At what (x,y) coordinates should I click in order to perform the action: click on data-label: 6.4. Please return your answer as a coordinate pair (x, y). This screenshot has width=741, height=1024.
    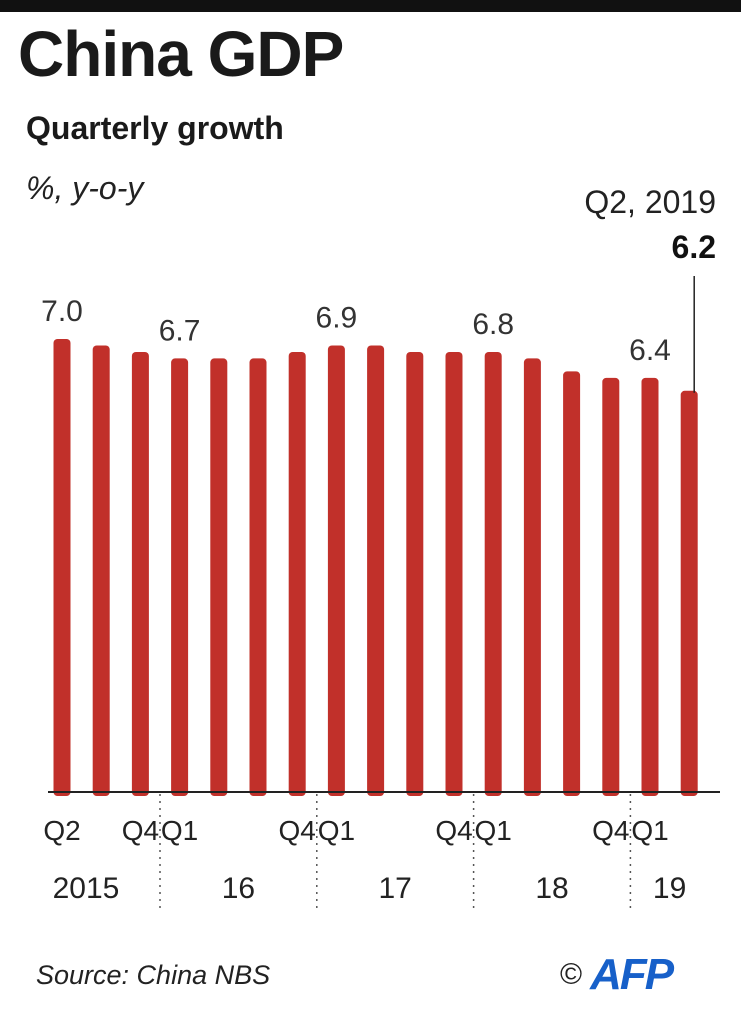
    Looking at the image, I should click on (650, 350).